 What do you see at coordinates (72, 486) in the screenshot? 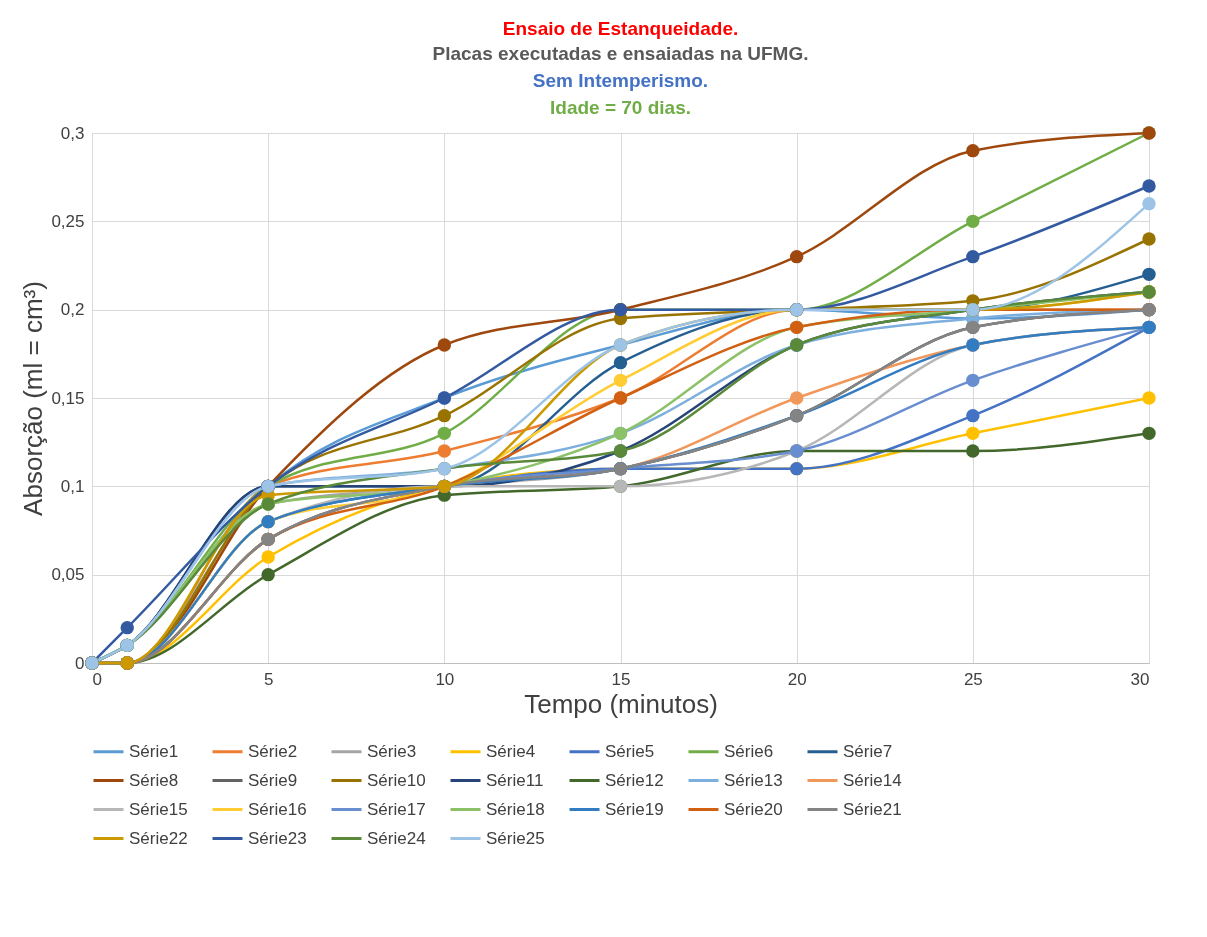
I see `y-tick-label: 0,1` at bounding box center [72, 486].